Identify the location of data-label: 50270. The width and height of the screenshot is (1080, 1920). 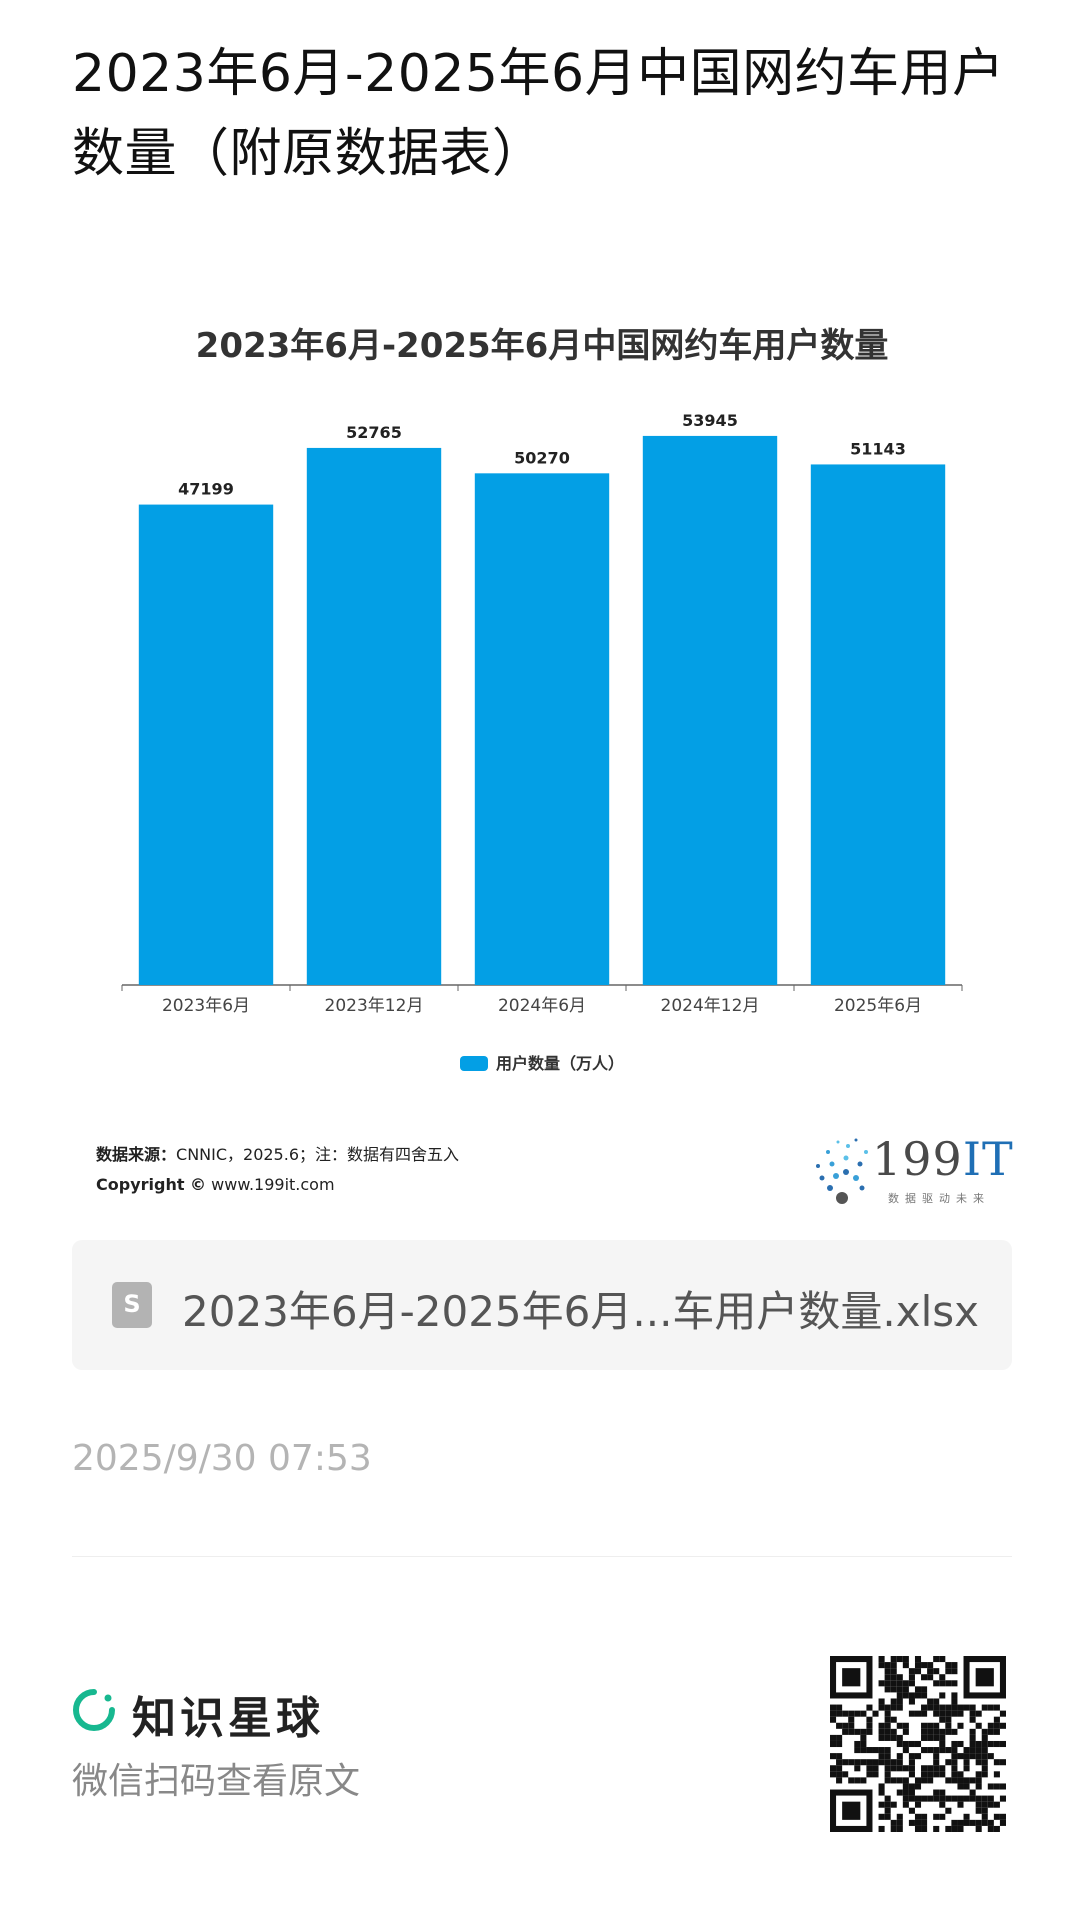
(542, 457).